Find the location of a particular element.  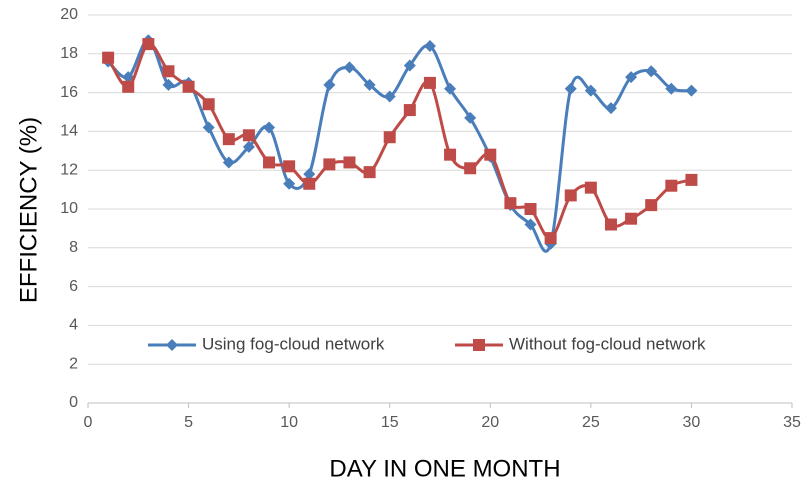

y-tick-label: 18 is located at coordinates (69, 53).